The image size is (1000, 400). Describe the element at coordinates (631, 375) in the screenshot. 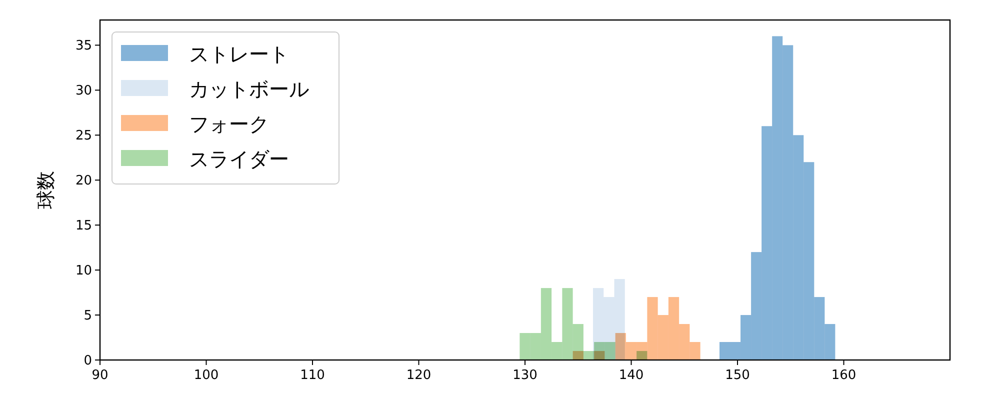

I see `x-tick-label: 140` at that location.